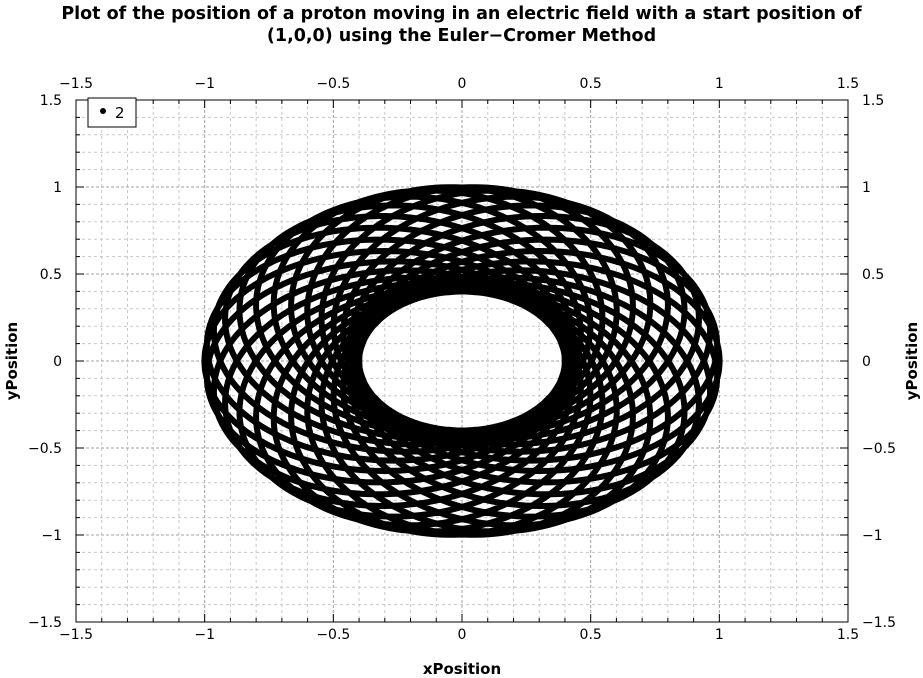 This screenshot has height=678, width=923. Describe the element at coordinates (333, 84) in the screenshot. I see `x-tick-label-top: −0.5` at that location.